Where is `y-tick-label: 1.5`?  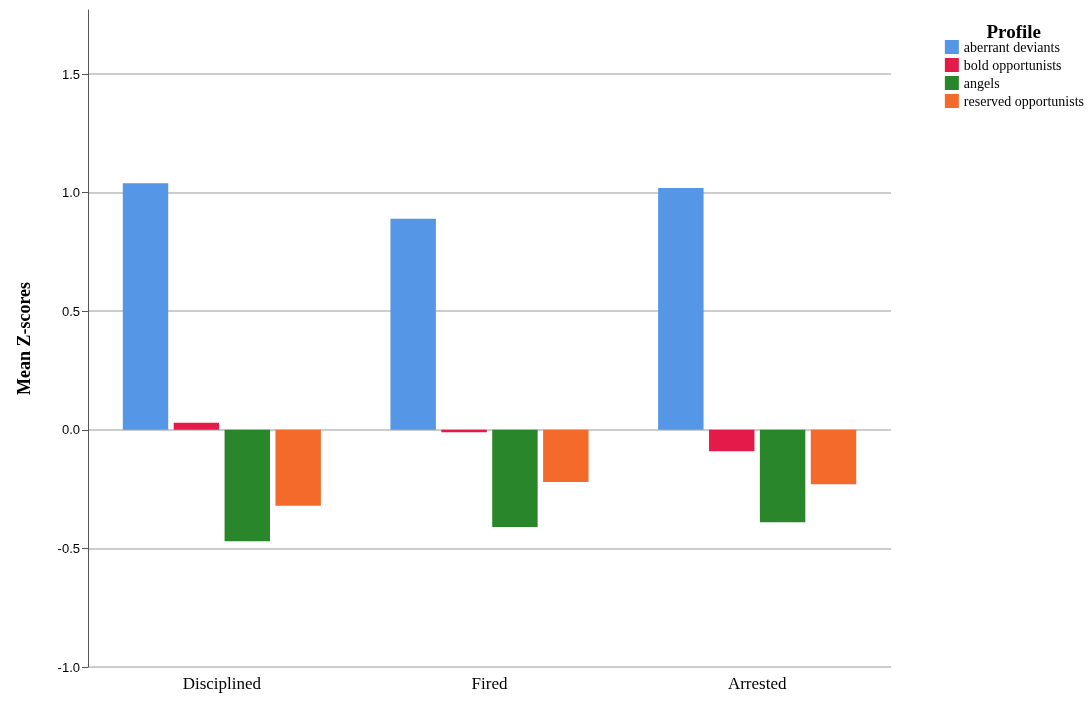 y-tick-label: 1.5 is located at coordinates (70, 74).